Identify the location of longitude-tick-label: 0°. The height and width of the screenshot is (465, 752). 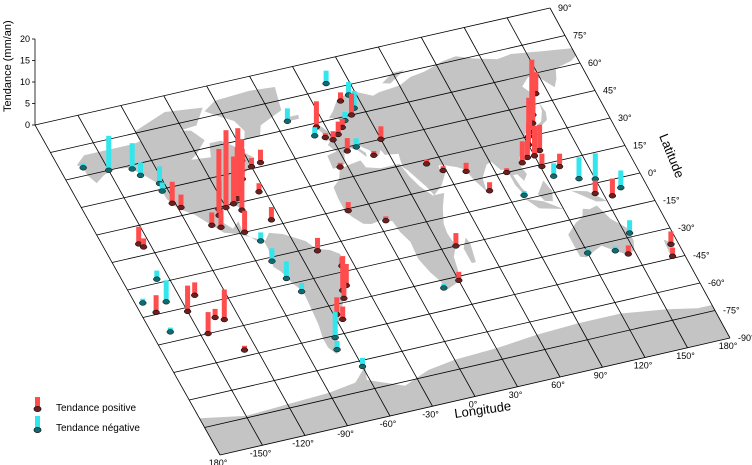
(473, 405).